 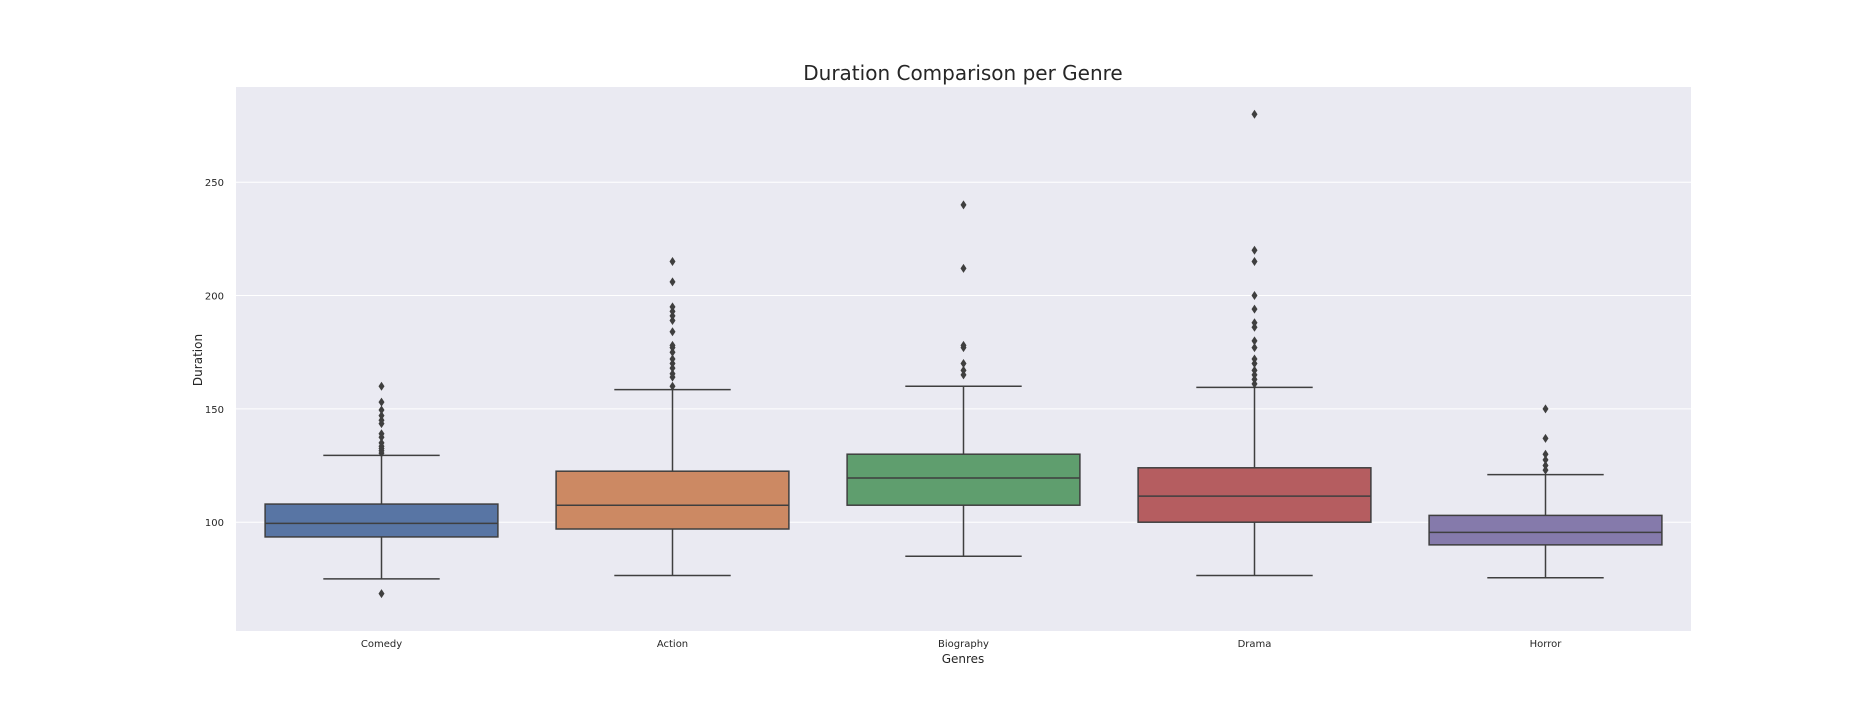 I want to click on y-axis-label: Duration, so click(x=198, y=360).